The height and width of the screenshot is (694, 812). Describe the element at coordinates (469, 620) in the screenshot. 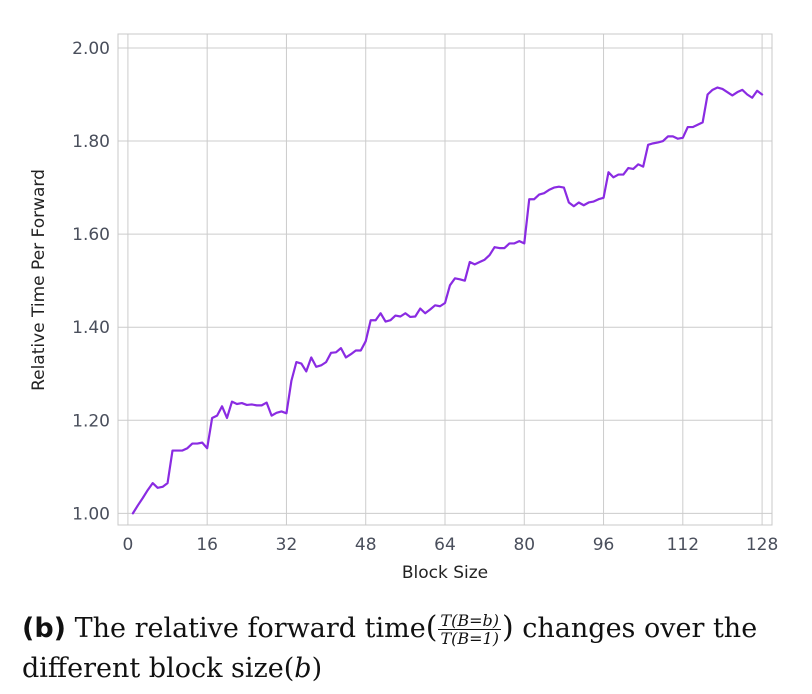

I see `caption-fraction-numerator: T(B=b)` at that location.